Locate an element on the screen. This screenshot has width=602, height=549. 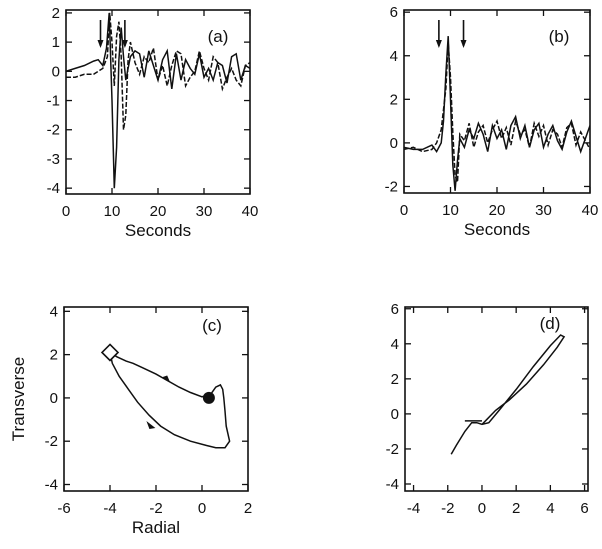
x-tick-label: 6 is located at coordinates (584, 508).